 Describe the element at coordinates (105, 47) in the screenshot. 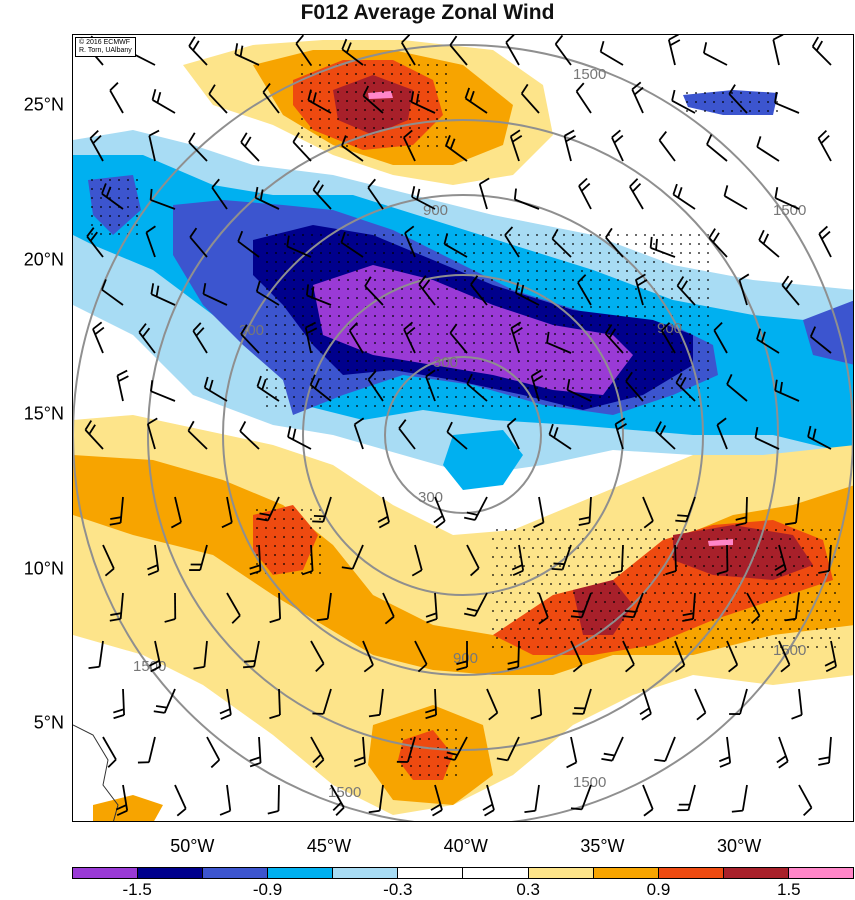

I see `credit-box: © 2016 ECMWF R. Torn, UAlbany` at that location.